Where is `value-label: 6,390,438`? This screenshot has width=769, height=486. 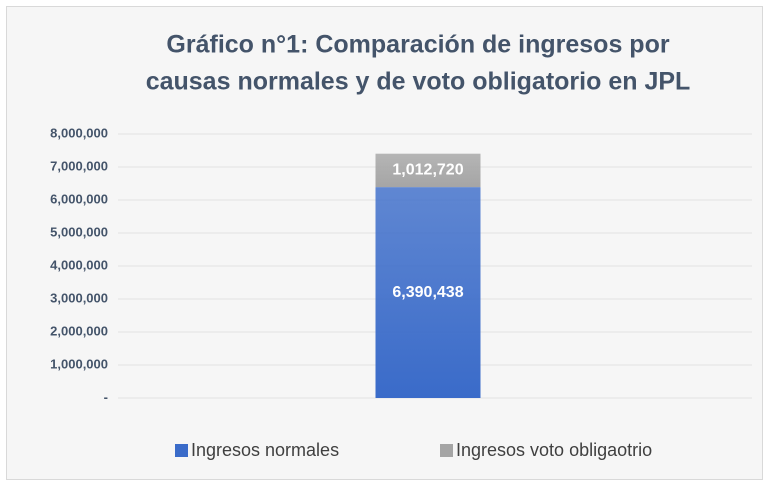
value-label: 6,390,438 is located at coordinates (427, 292).